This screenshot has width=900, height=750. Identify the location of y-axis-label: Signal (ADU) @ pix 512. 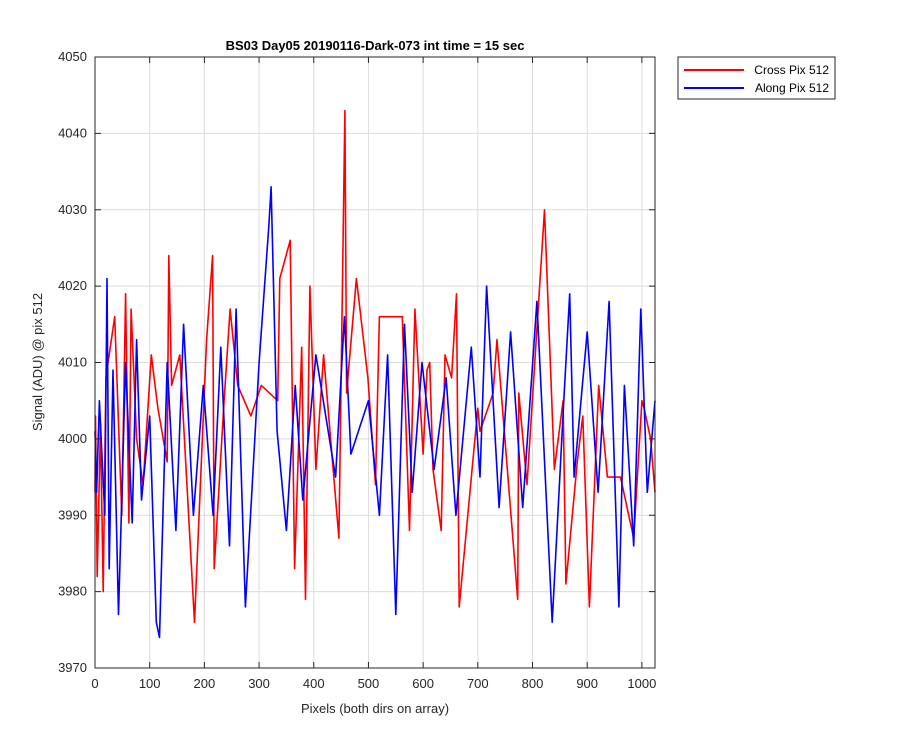
(37, 362).